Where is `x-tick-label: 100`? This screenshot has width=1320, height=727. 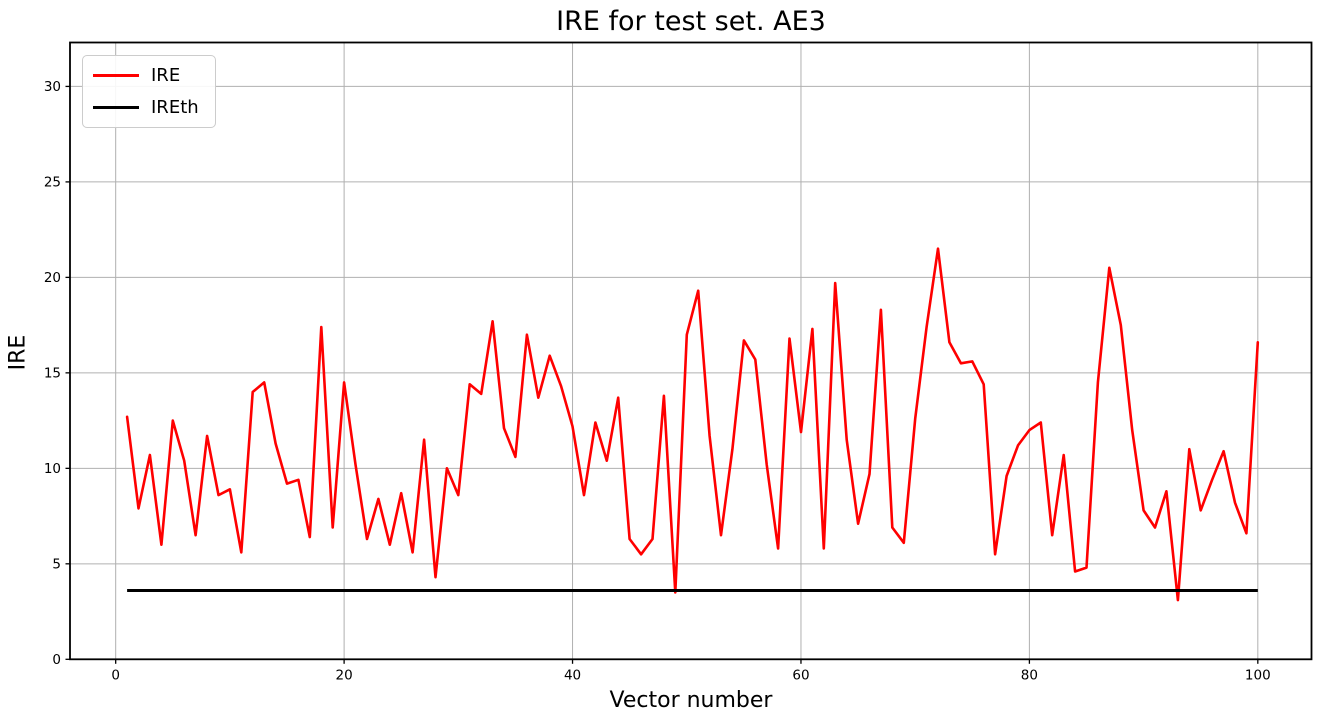 x-tick-label: 100 is located at coordinates (1258, 675).